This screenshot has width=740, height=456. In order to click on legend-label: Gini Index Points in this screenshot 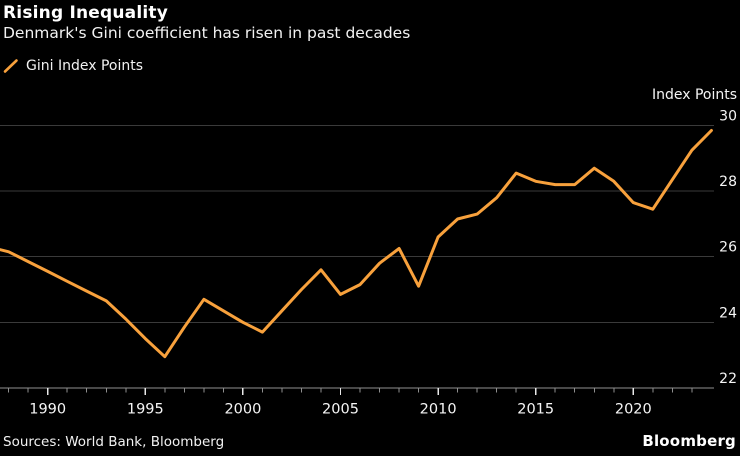, I will do `click(84, 66)`.